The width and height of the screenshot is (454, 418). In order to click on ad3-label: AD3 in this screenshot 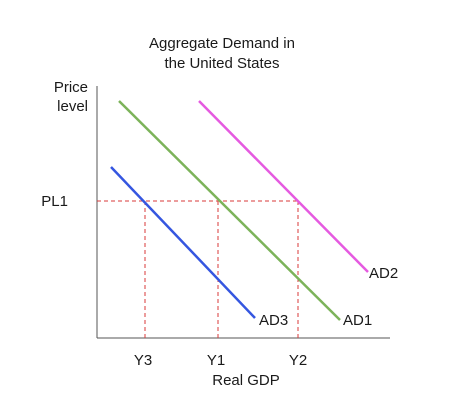, I will do `click(273, 320)`.